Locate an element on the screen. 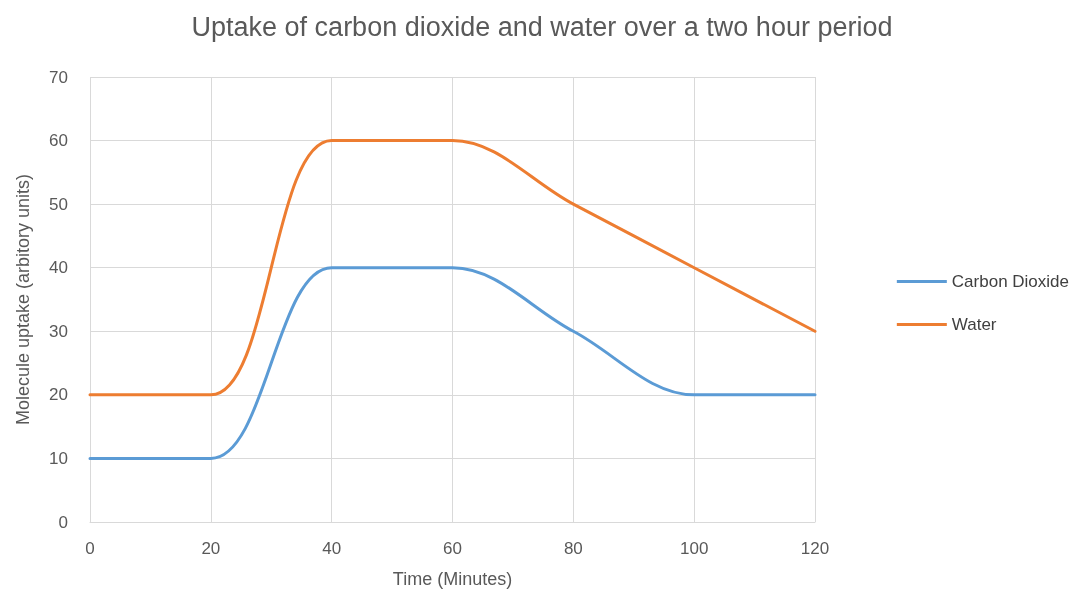 This screenshot has width=1082, height=606. legend-label: Water is located at coordinates (974, 324).